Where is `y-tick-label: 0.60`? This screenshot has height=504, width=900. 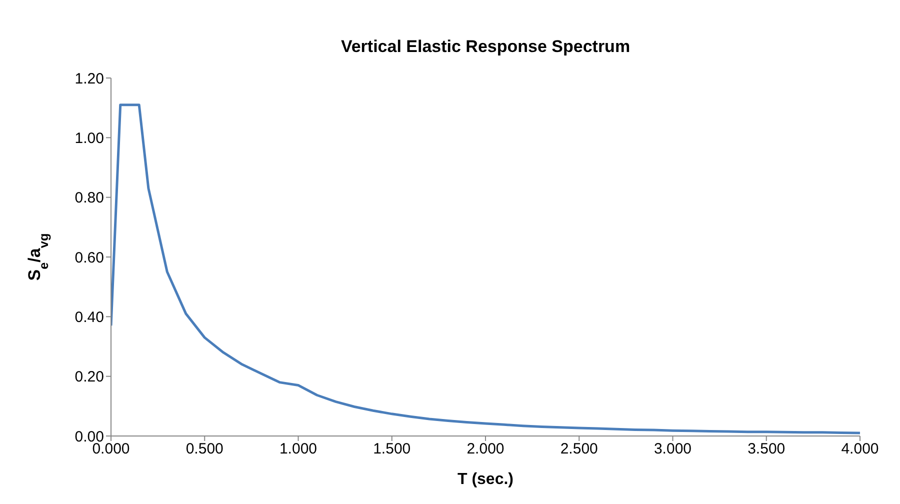
y-tick-label: 0.60 is located at coordinates (89, 257).